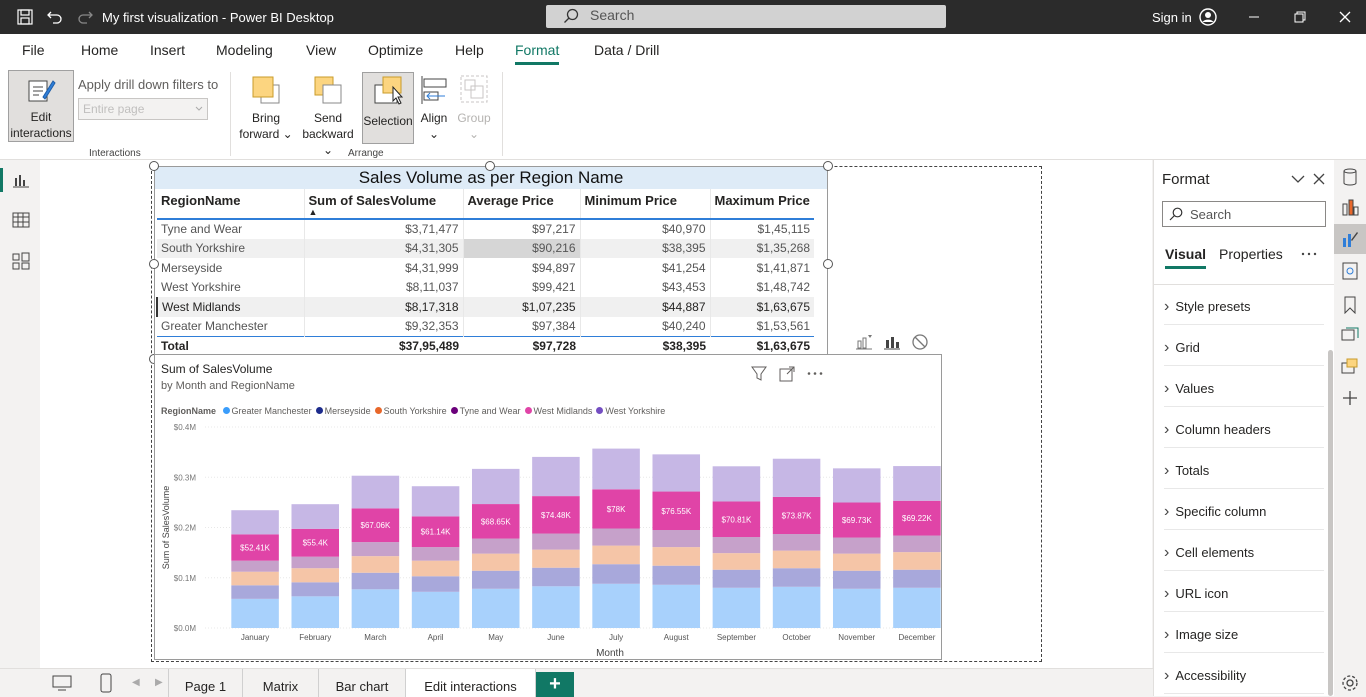 This screenshot has height=697, width=1366. I want to click on col-header-region: RegionName, so click(230, 204).